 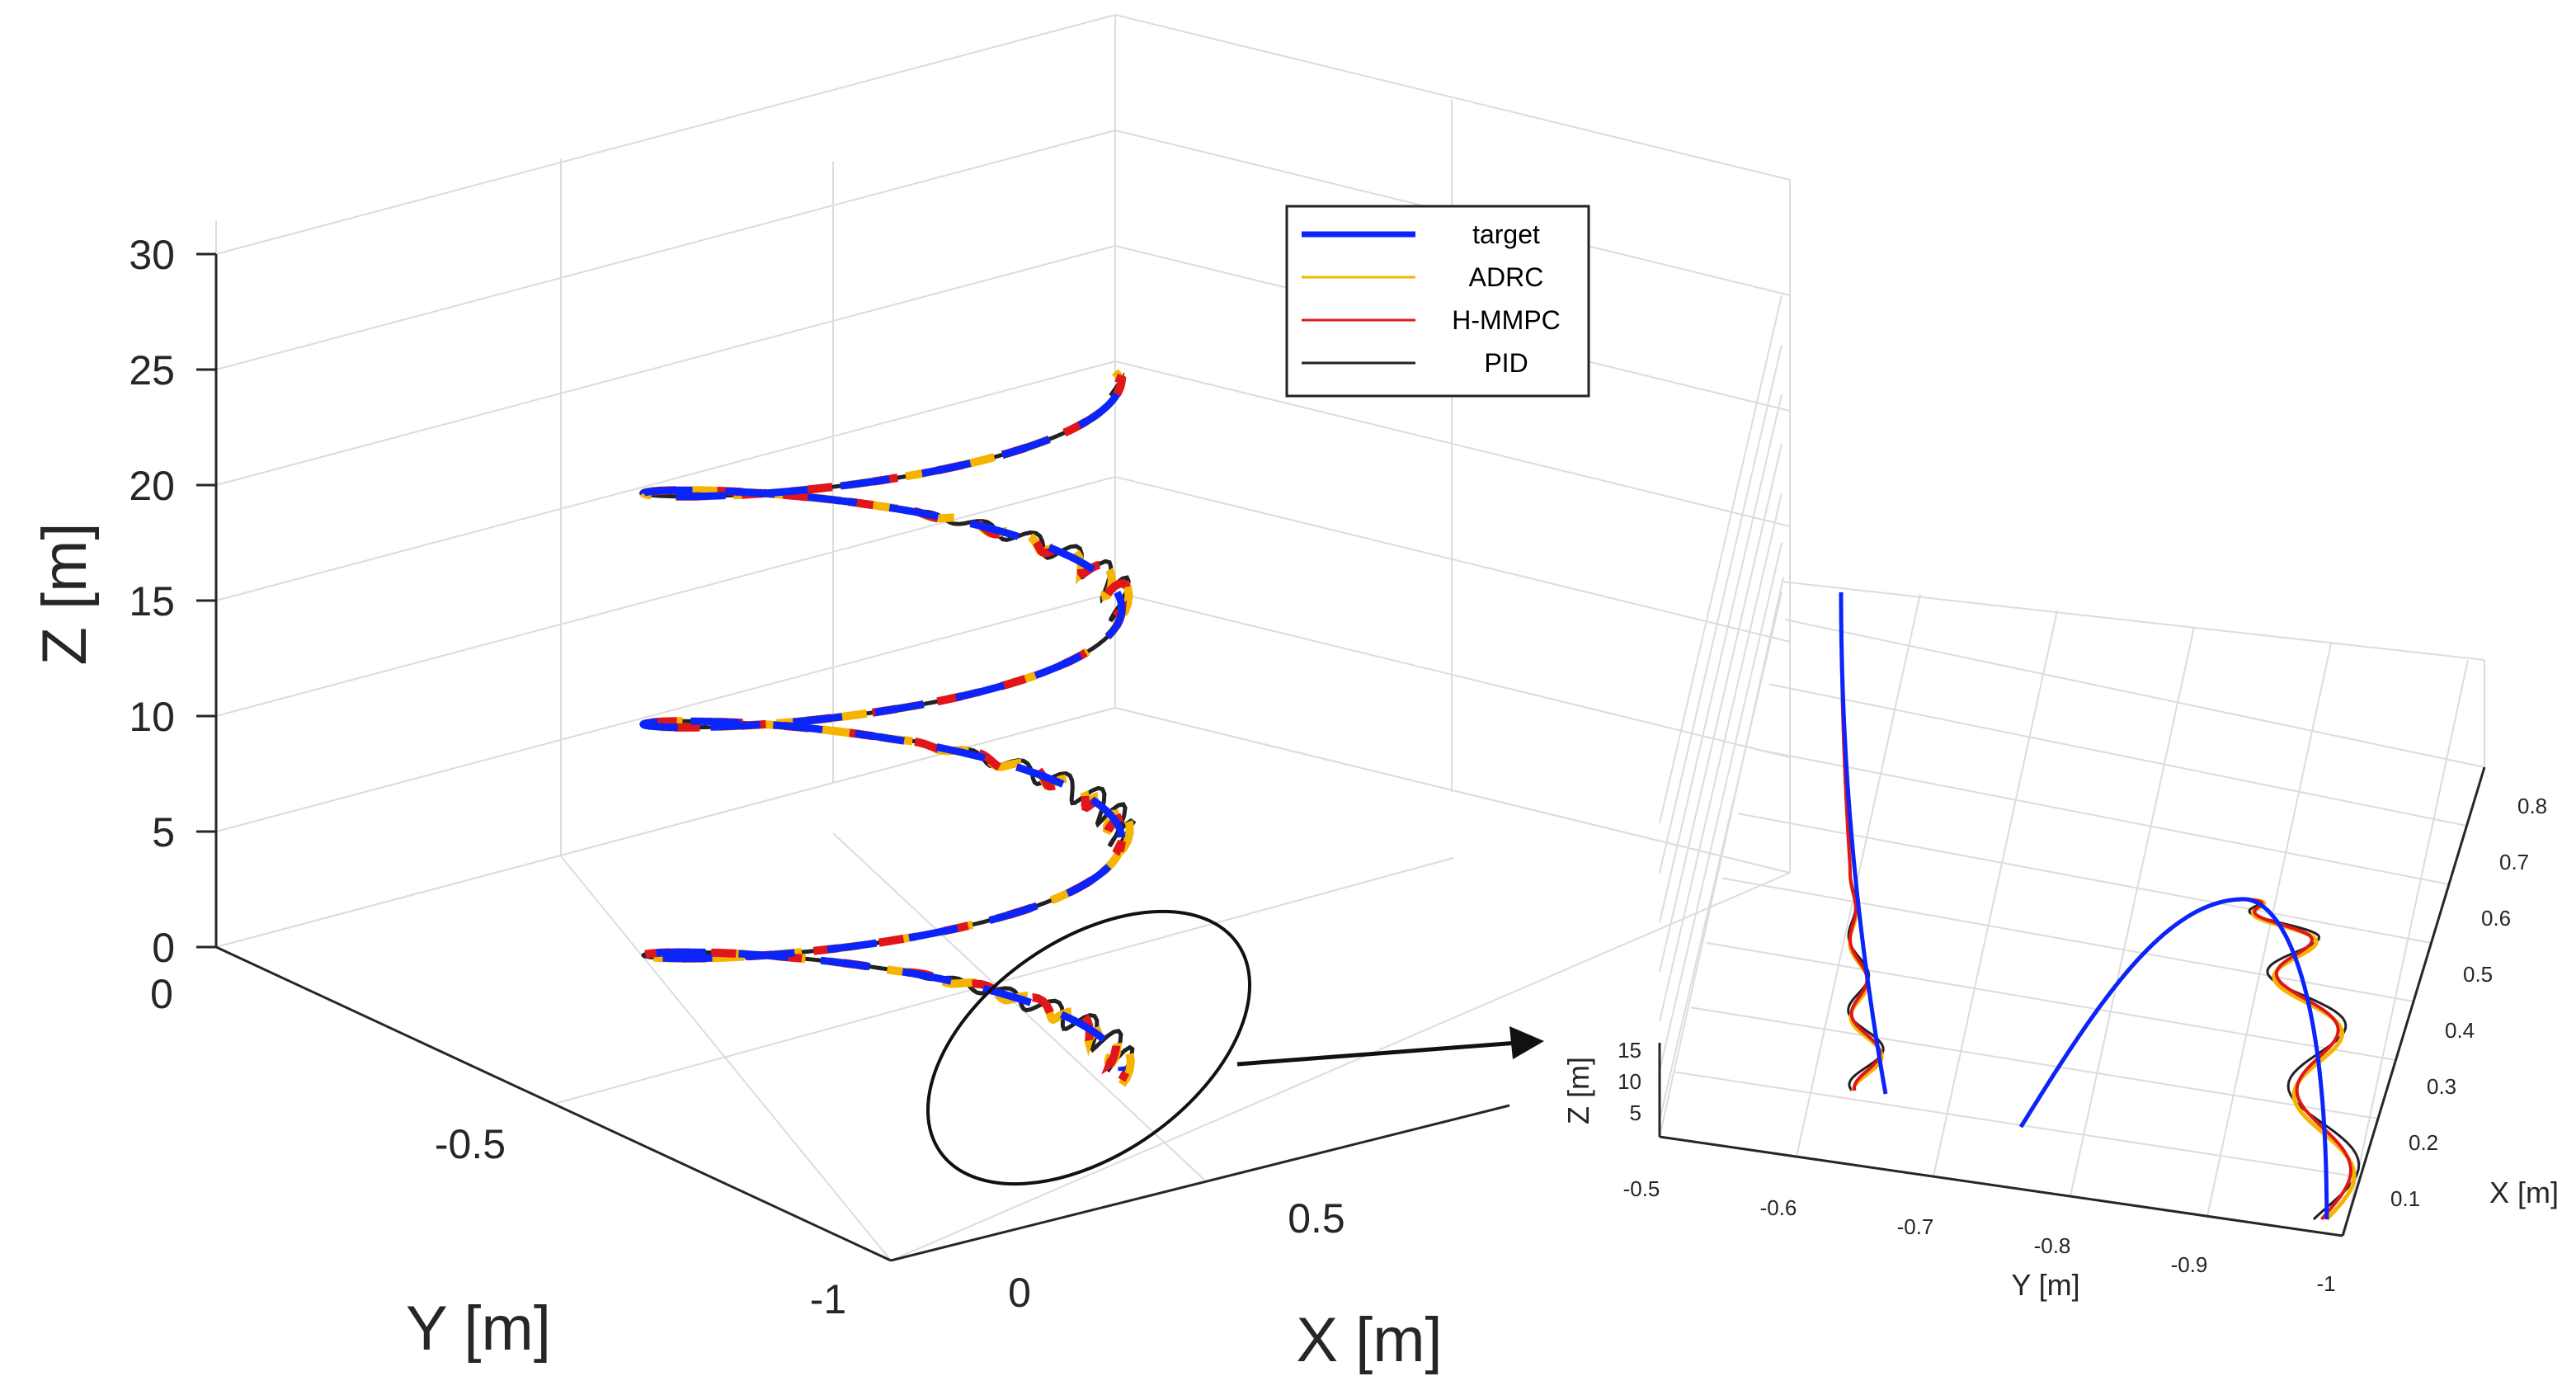 I want to click on inset-y-tick-label: -0.7, so click(x=1915, y=1226).